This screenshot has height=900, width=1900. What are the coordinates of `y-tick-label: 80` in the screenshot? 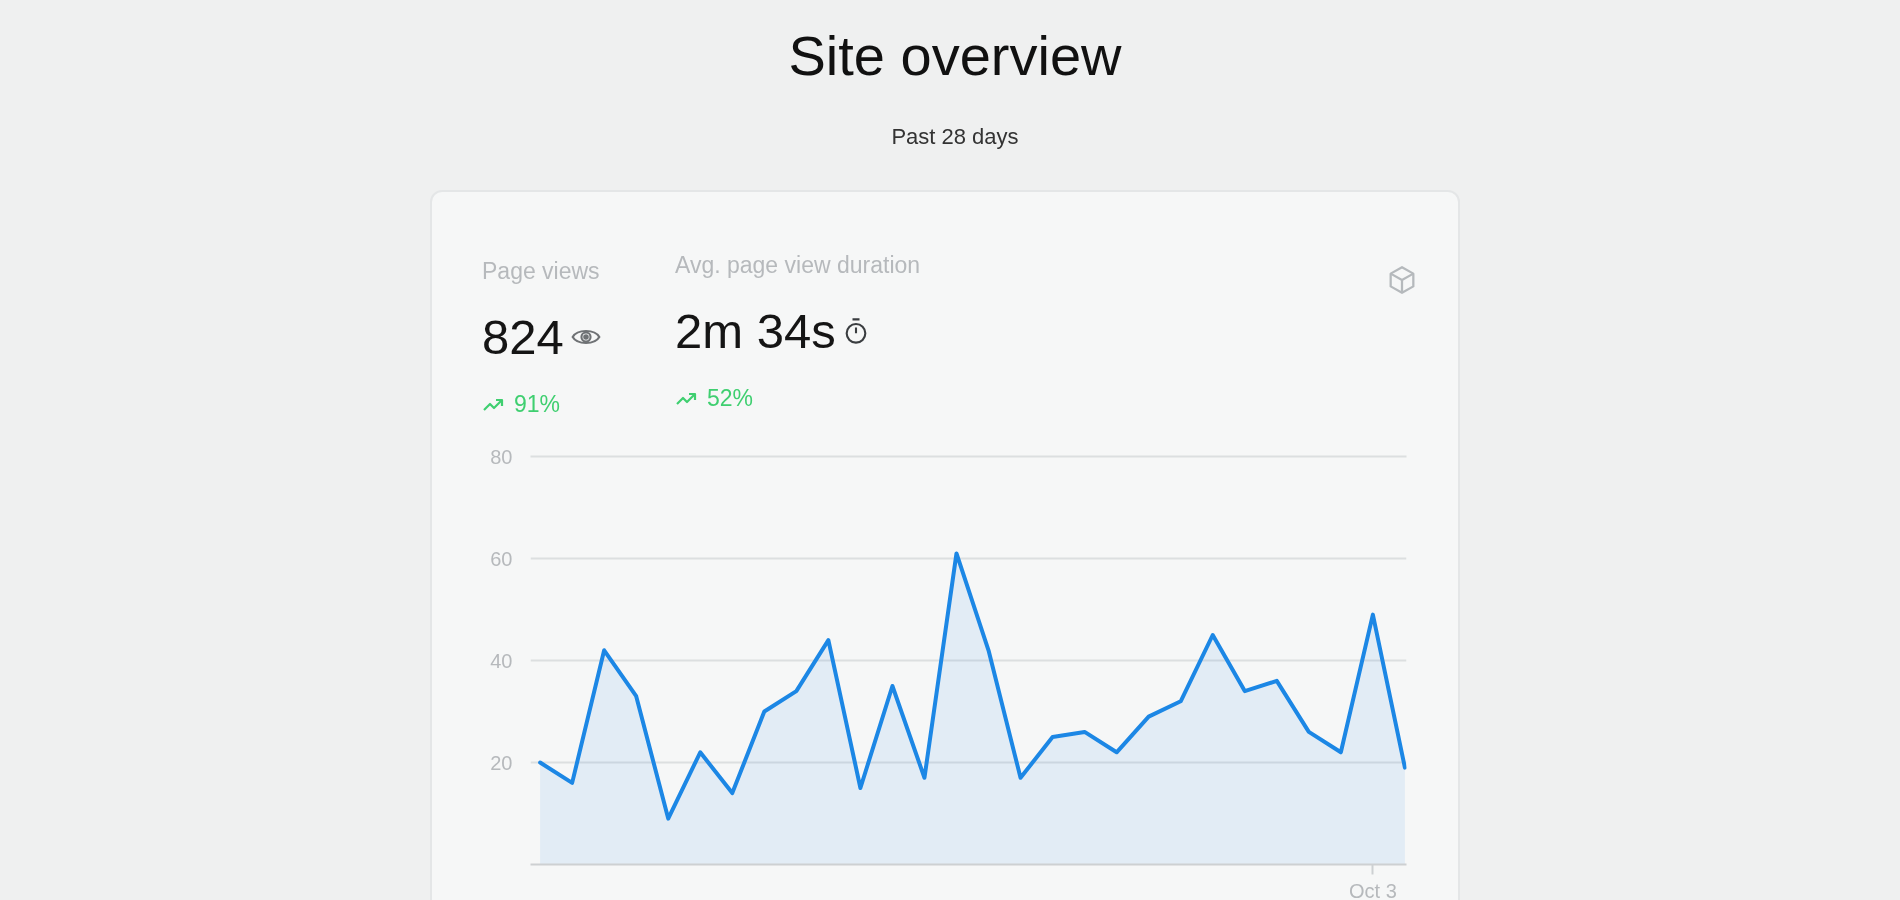 It's located at (501, 456).